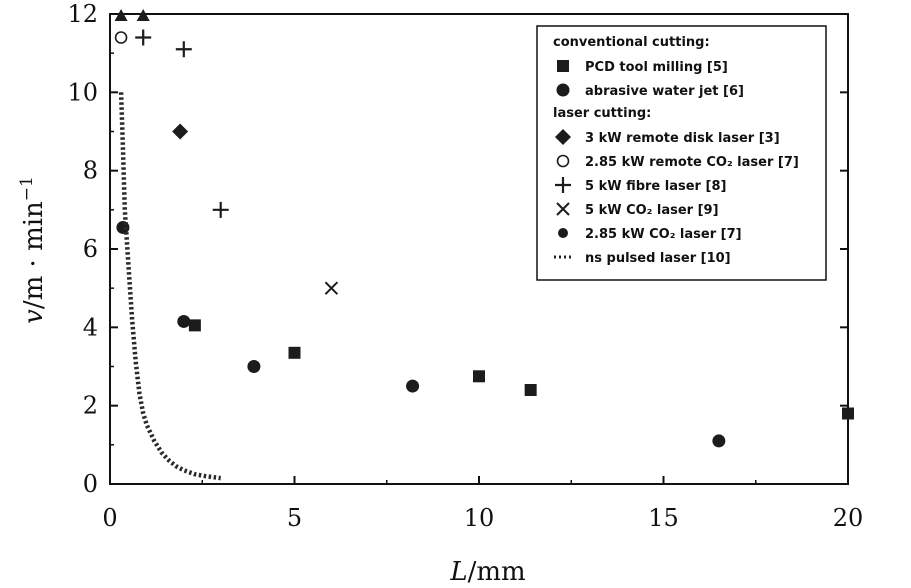 The width and height of the screenshot is (911, 588). I want to click on legend-label: PCD tool milling [5], so click(656, 67).